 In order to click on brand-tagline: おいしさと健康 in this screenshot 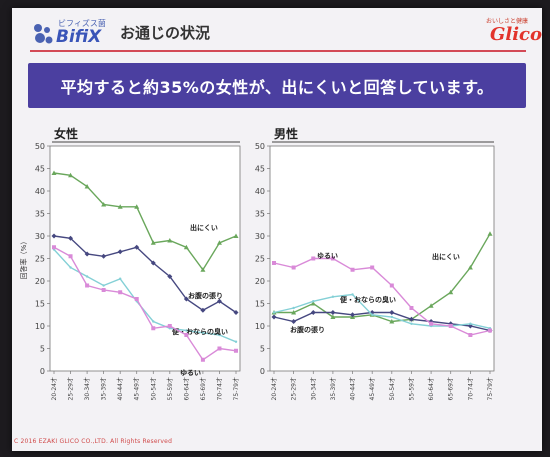, I will do `click(507, 21)`.